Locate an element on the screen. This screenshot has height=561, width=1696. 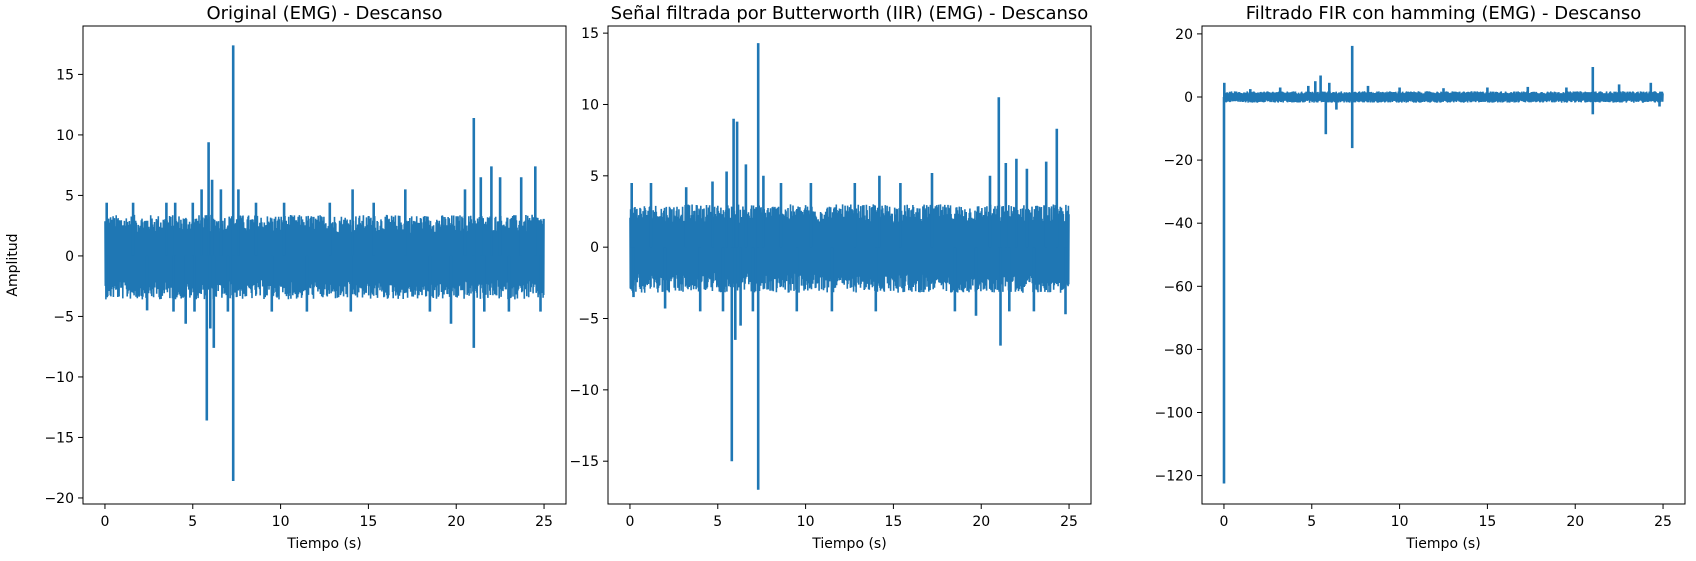
y-tick-label: −100 is located at coordinates (1174, 414).